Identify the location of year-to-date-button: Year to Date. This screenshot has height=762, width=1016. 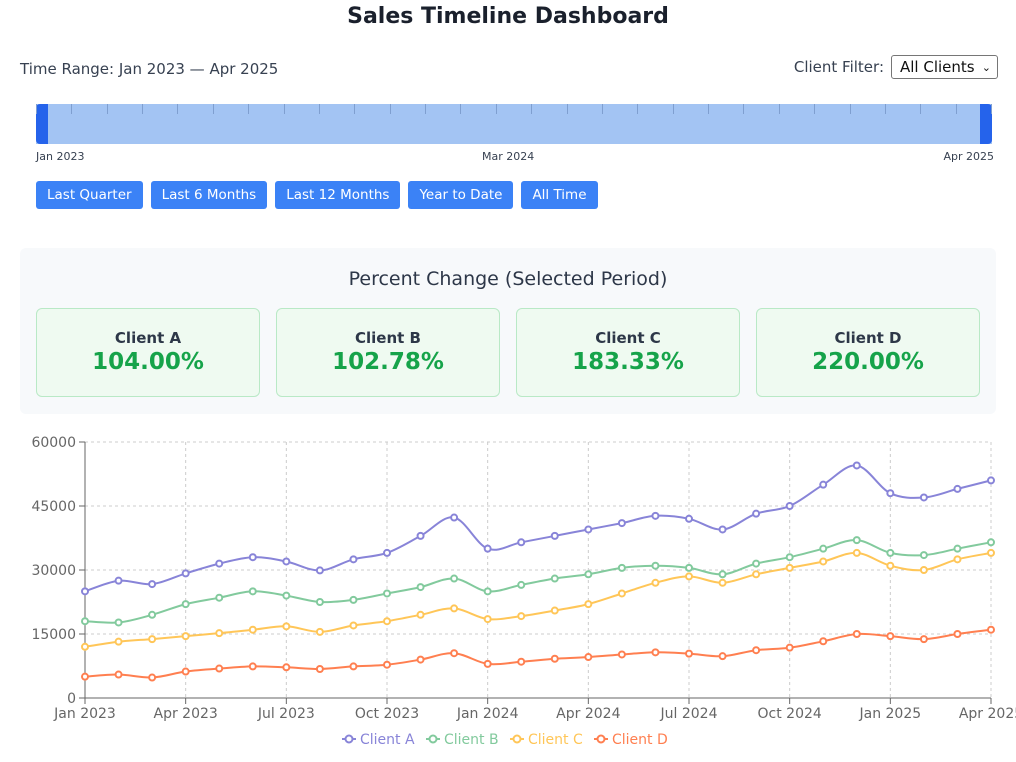
(461, 195).